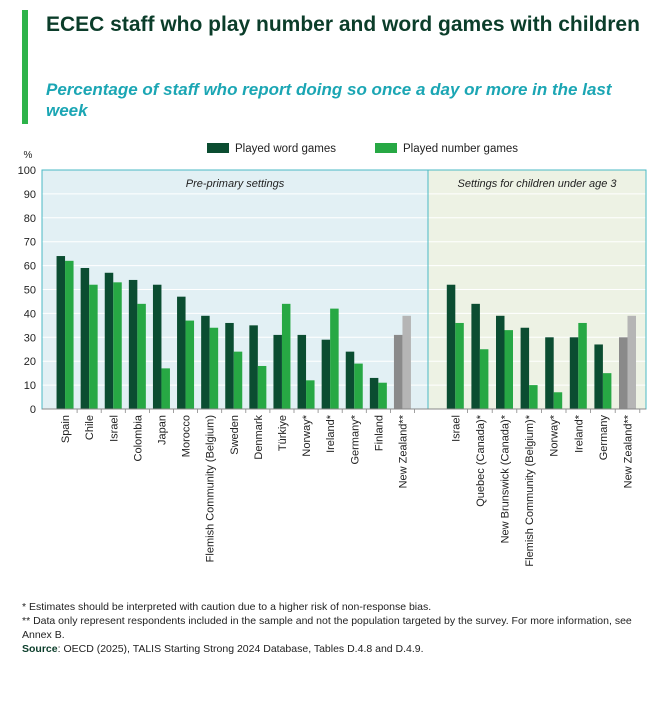 The width and height of the screenshot is (663, 703). Describe the element at coordinates (525, 368) in the screenshot. I see `bar-word-settings-for-children-under-age-3-flemish-community-belgium` at that location.